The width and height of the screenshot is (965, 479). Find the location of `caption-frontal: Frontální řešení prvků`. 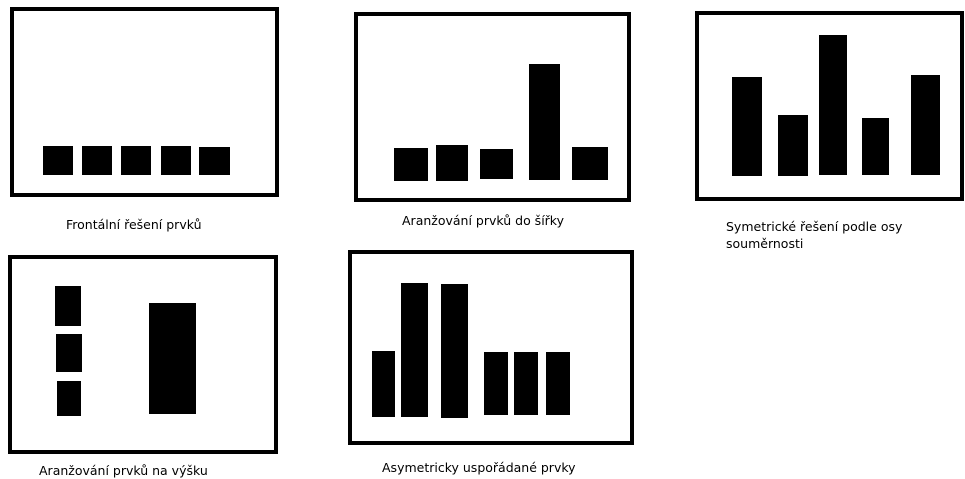

caption-frontal: Frontální řešení prvků is located at coordinates (134, 224).